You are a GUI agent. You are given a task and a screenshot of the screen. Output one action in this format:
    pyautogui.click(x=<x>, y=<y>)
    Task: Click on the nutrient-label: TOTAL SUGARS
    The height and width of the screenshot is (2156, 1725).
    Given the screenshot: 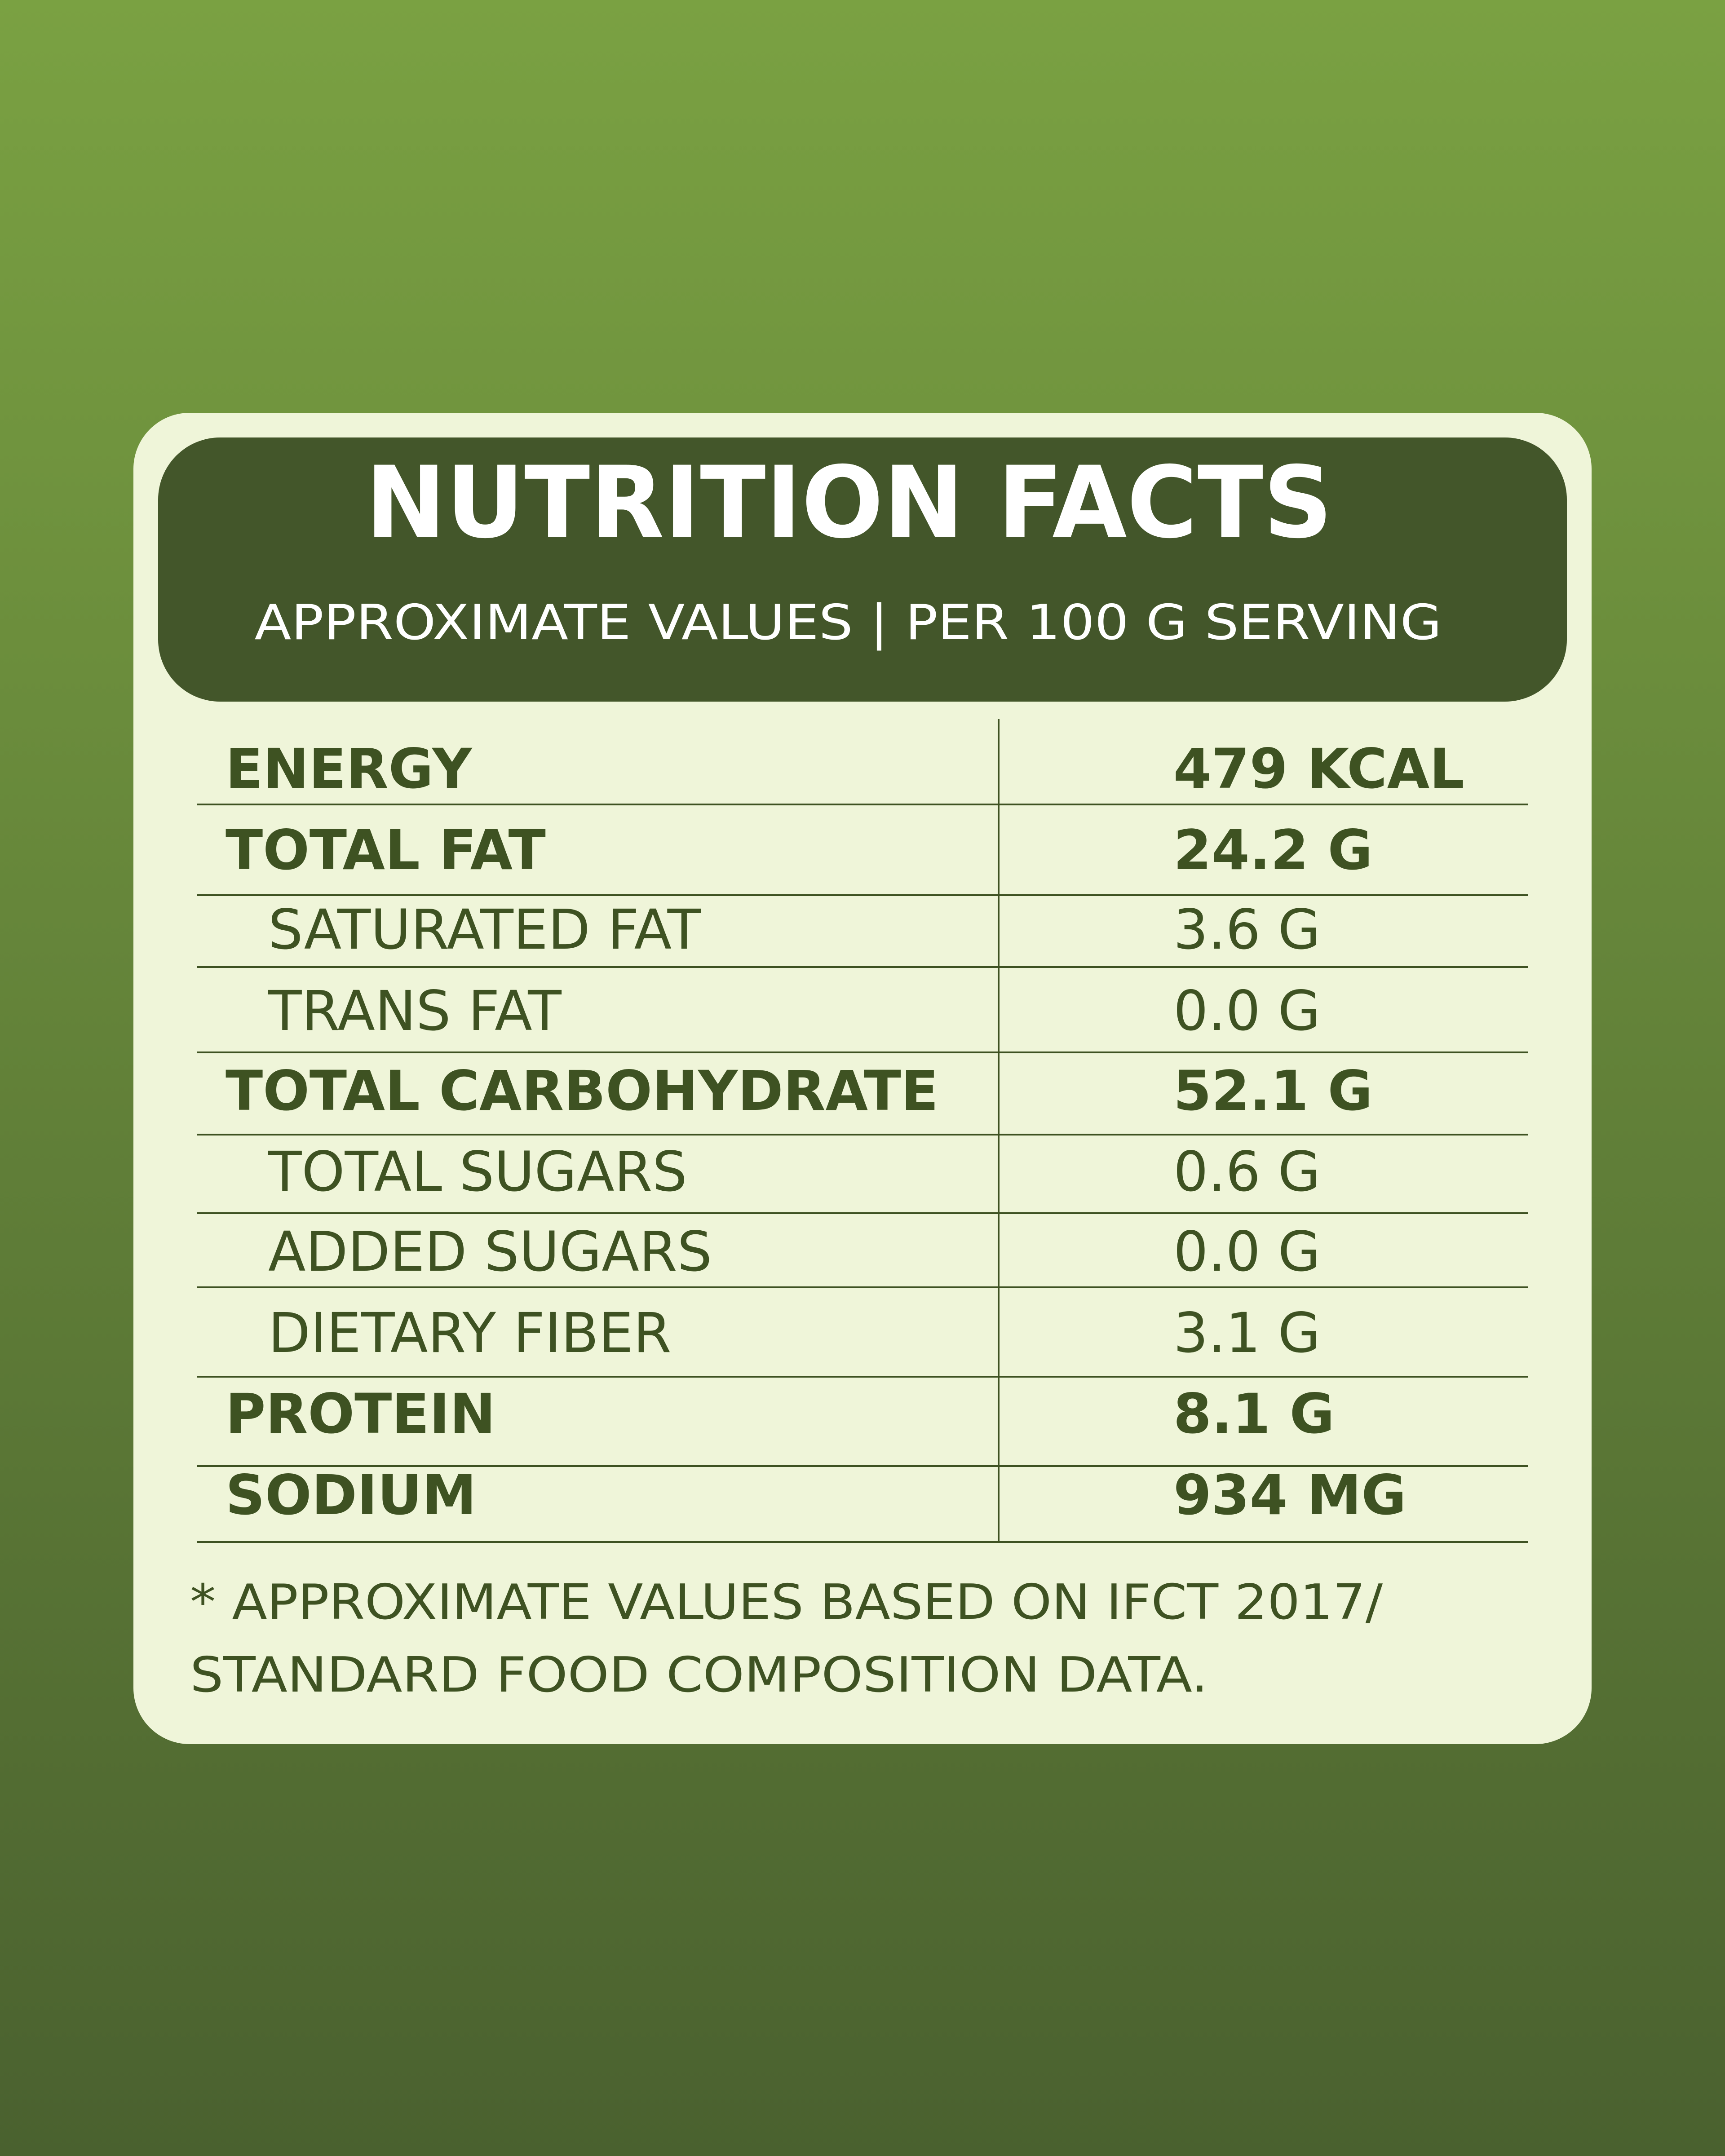 What is the action you would take?
    pyautogui.click(x=477, y=1172)
    